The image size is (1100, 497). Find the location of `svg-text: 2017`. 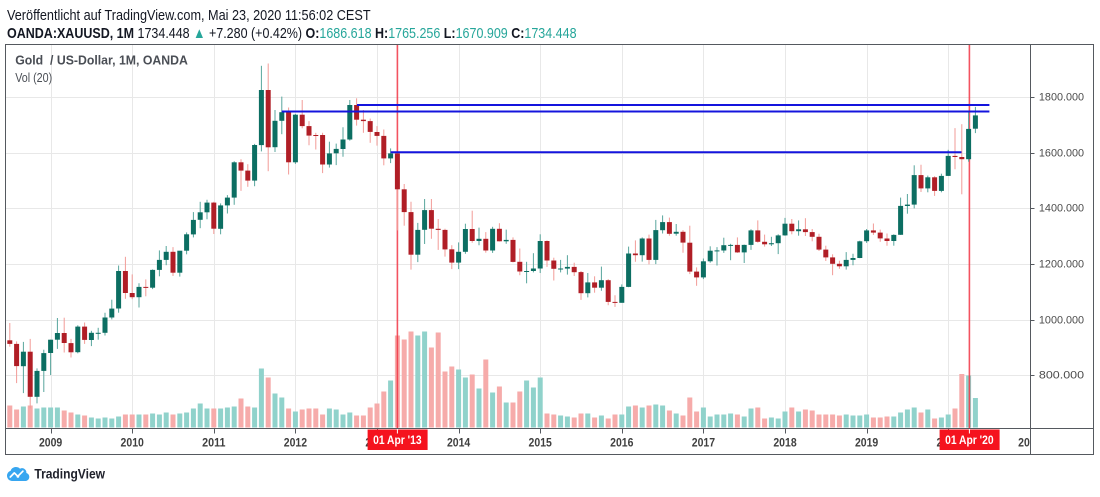

svg-text: 2017 is located at coordinates (704, 443).